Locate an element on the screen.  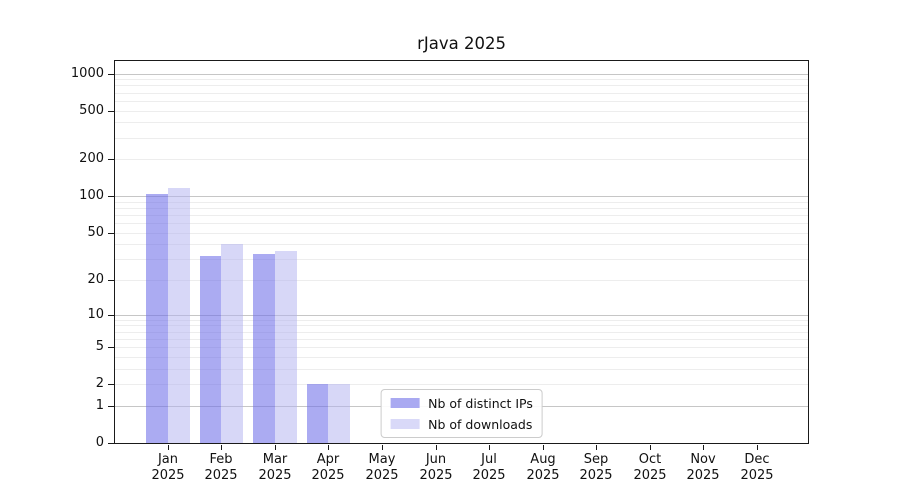
y-tick-label: 50 is located at coordinates (95, 232).